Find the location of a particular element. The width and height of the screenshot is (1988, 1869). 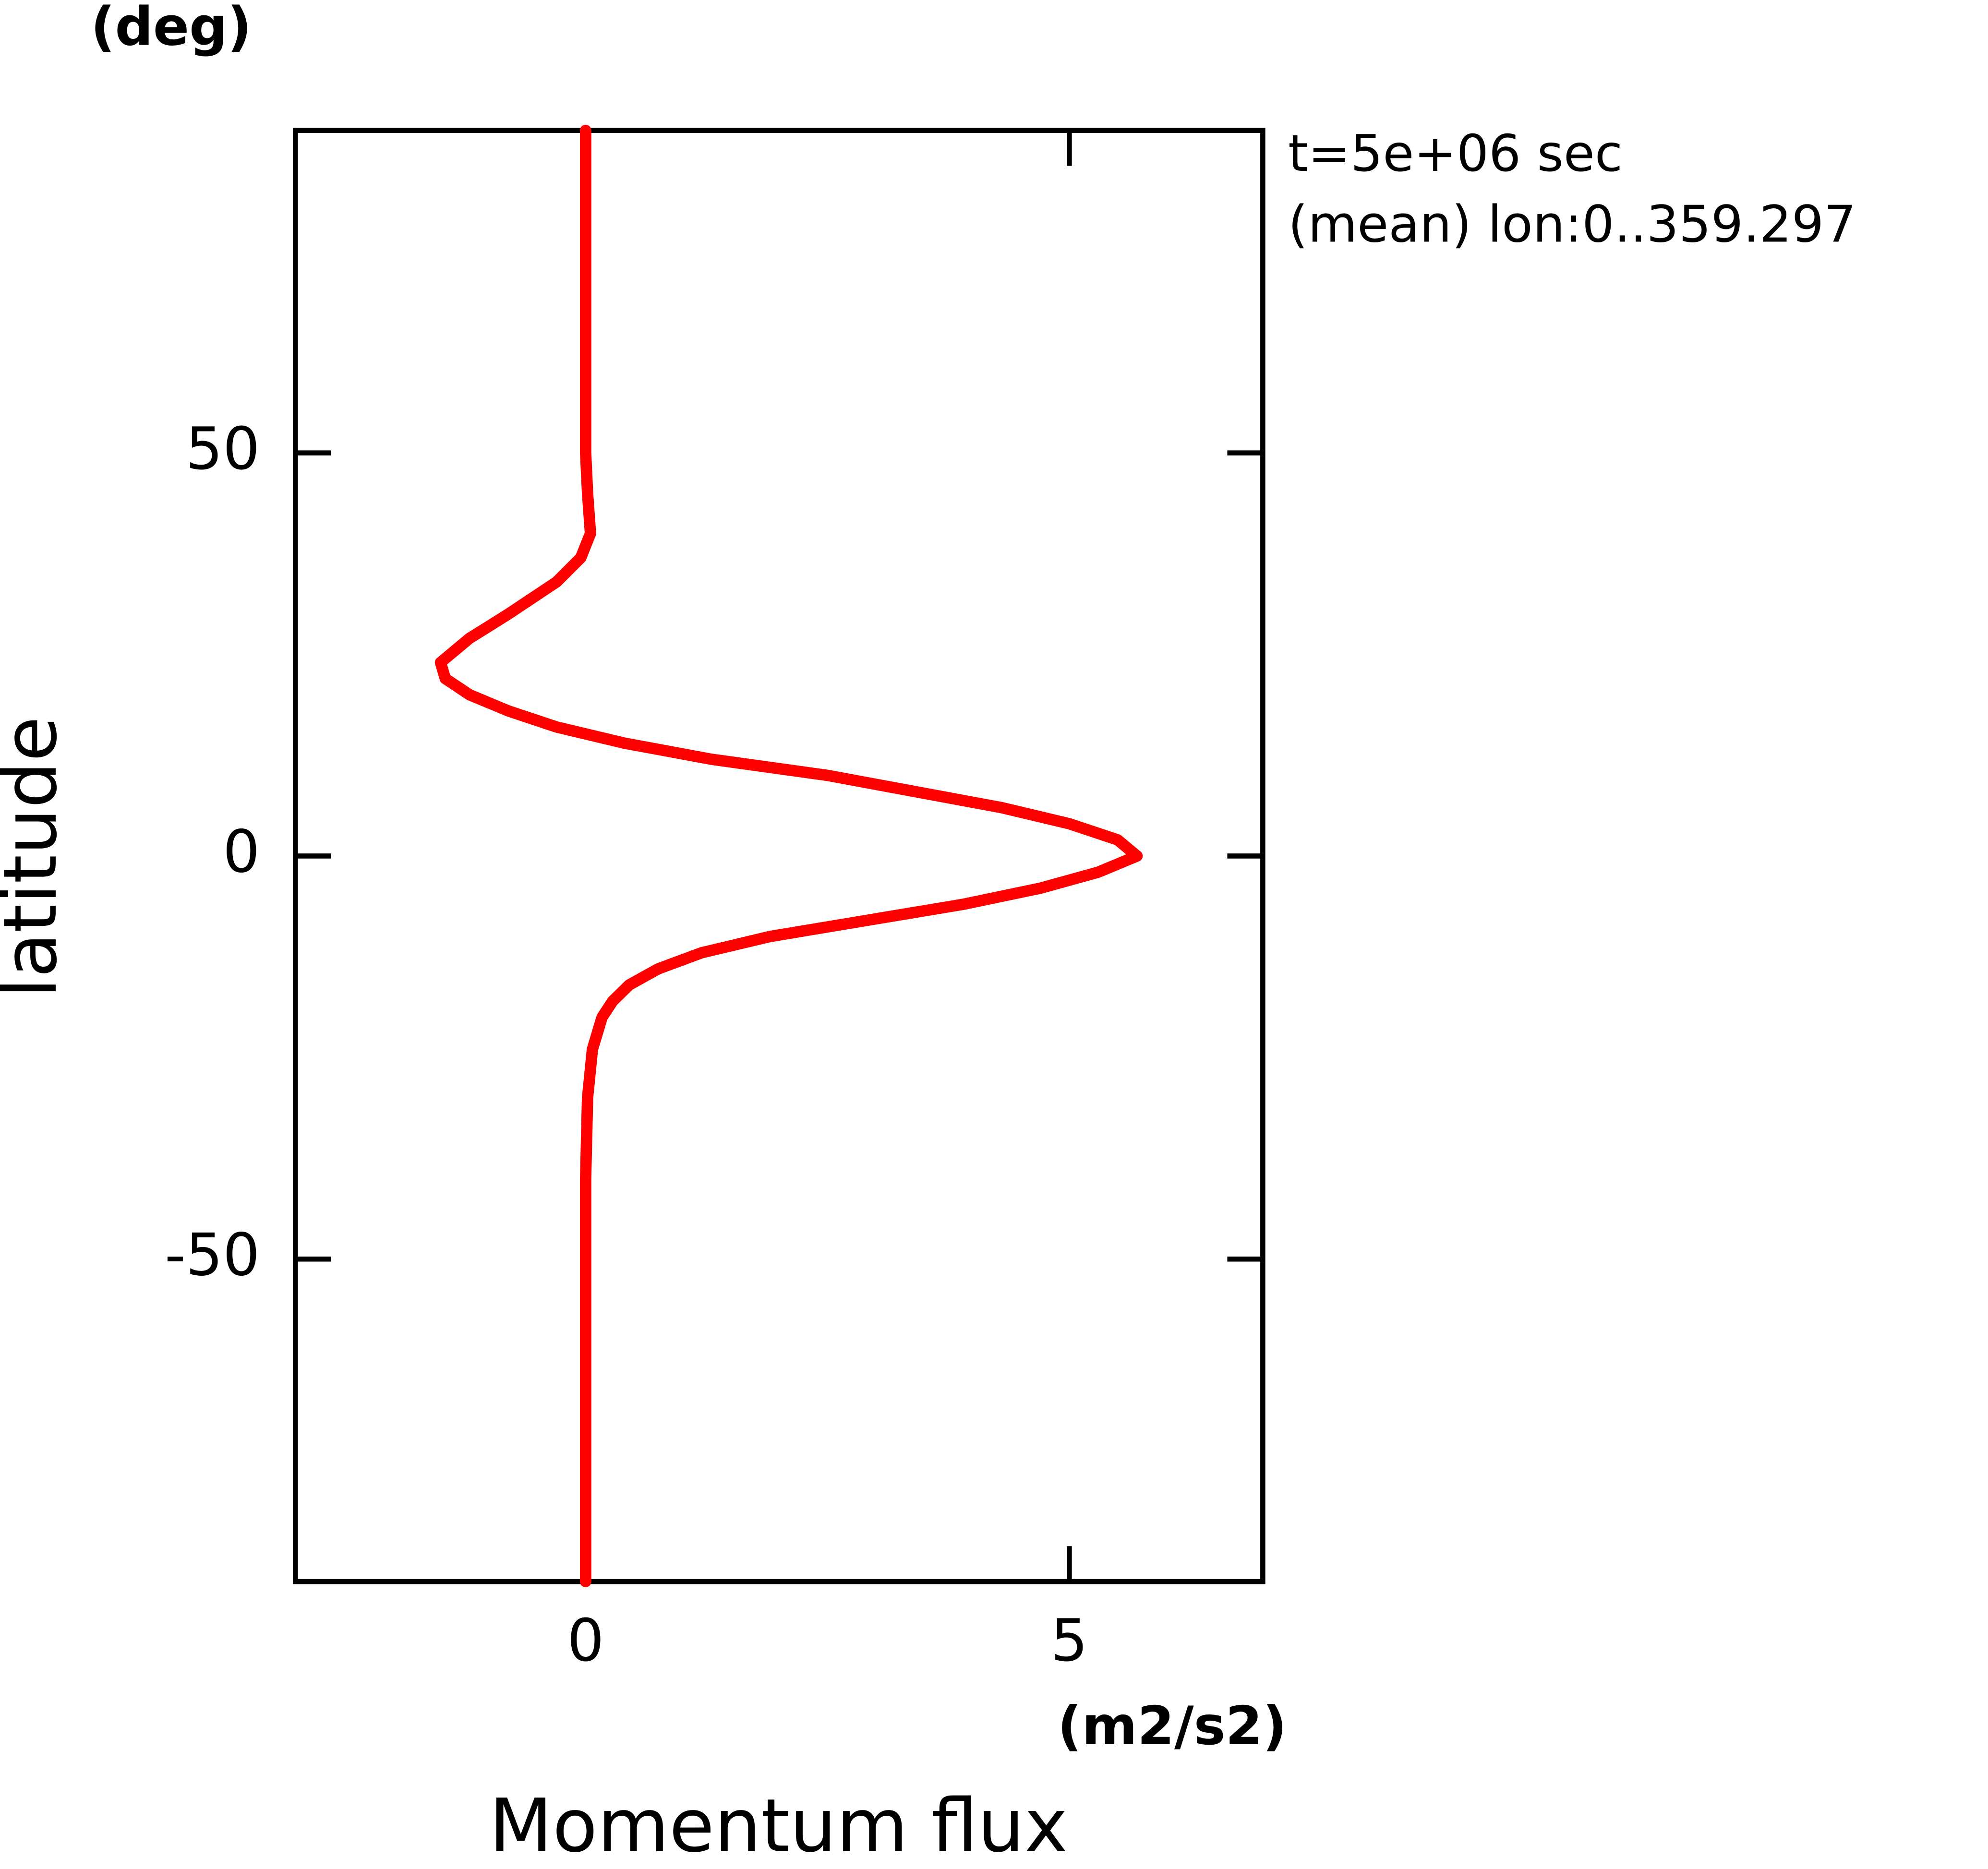

y-axis-title: latitude is located at coordinates (36, 857).